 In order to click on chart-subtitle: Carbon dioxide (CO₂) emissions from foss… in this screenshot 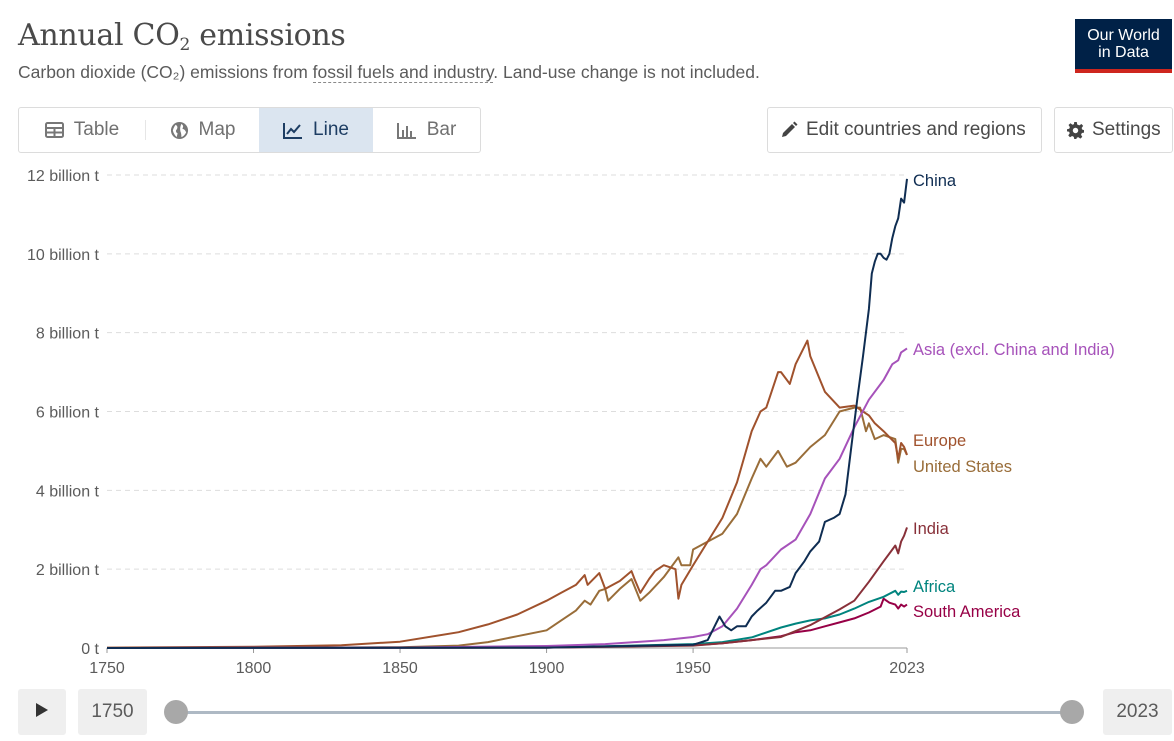, I will do `click(389, 72)`.